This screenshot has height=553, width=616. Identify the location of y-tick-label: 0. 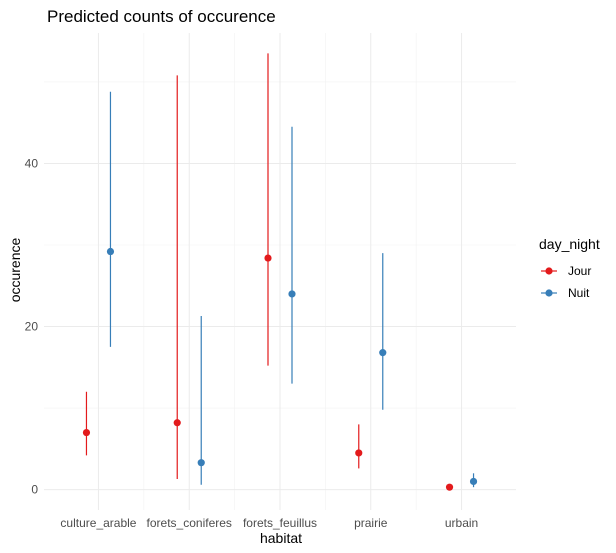
(34, 490).